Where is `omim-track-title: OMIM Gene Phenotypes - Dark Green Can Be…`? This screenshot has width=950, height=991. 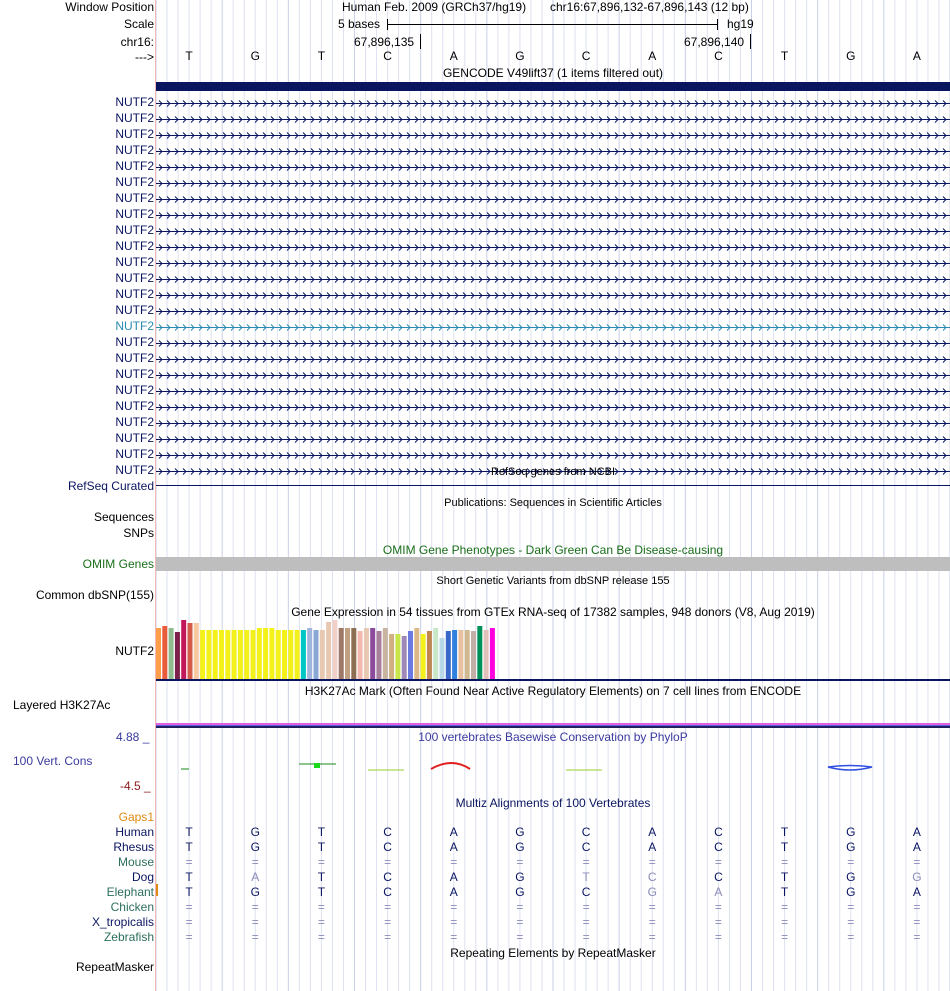
omim-track-title: OMIM Gene Phenotypes - Dark Green Can Be… is located at coordinates (553, 550).